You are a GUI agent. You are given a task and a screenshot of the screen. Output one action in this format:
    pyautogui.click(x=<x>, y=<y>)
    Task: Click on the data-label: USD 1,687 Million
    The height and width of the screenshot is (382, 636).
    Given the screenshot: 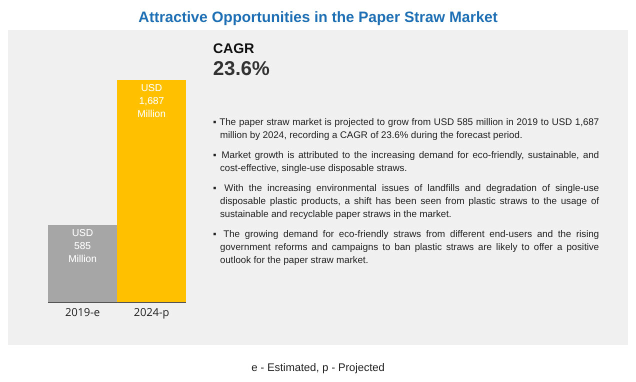 What is the action you would take?
    pyautogui.click(x=151, y=101)
    